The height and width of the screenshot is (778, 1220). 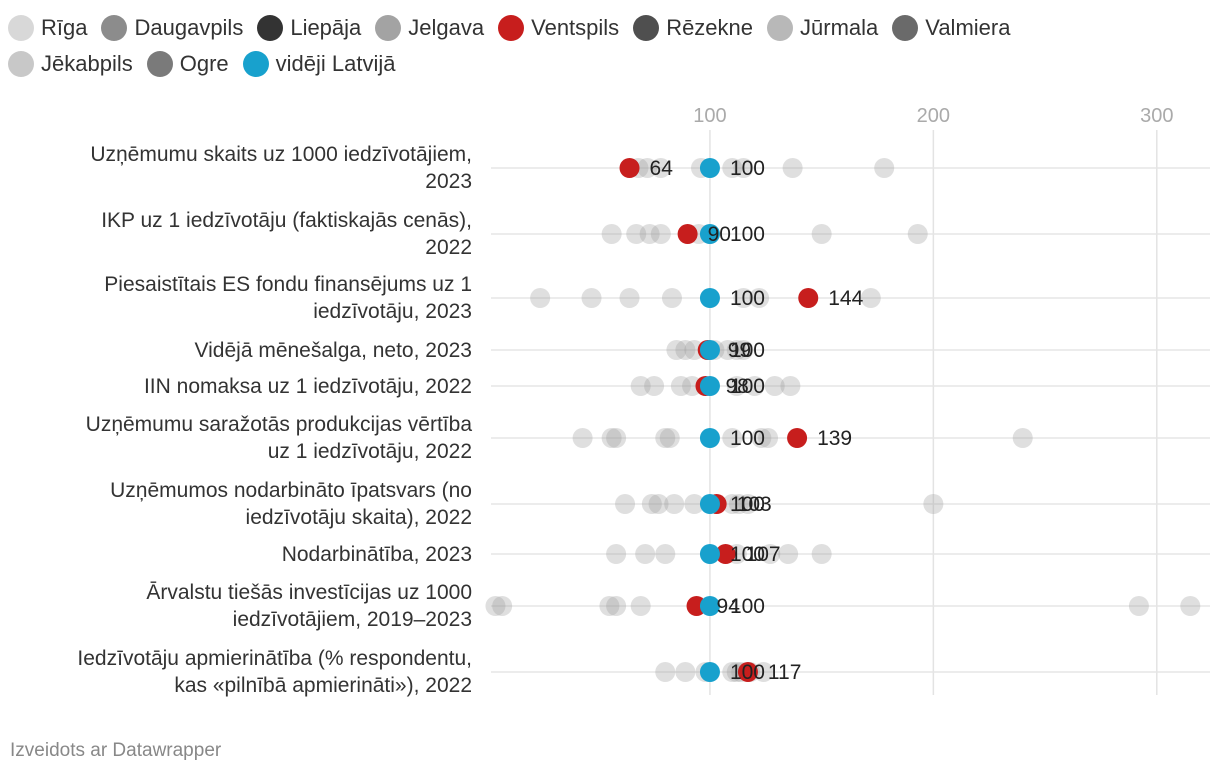 What do you see at coordinates (429, 28) in the screenshot?
I see `legend-item: Jelgava` at bounding box center [429, 28].